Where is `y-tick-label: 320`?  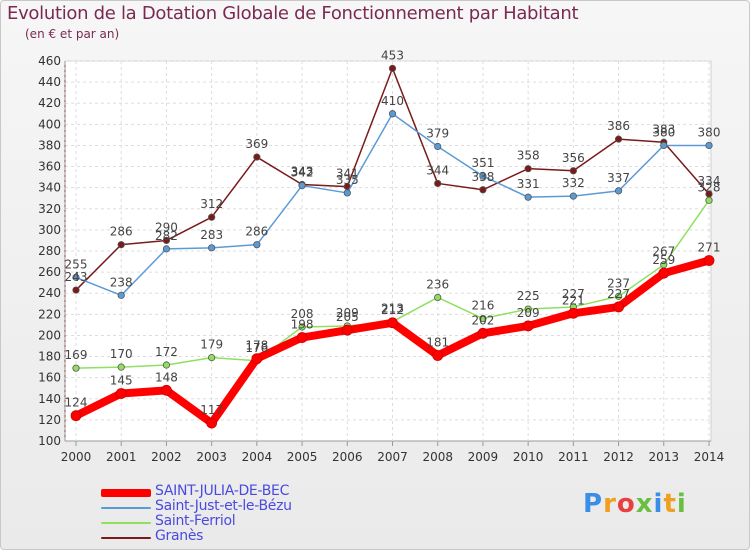
y-tick-label: 320 is located at coordinates (49, 209).